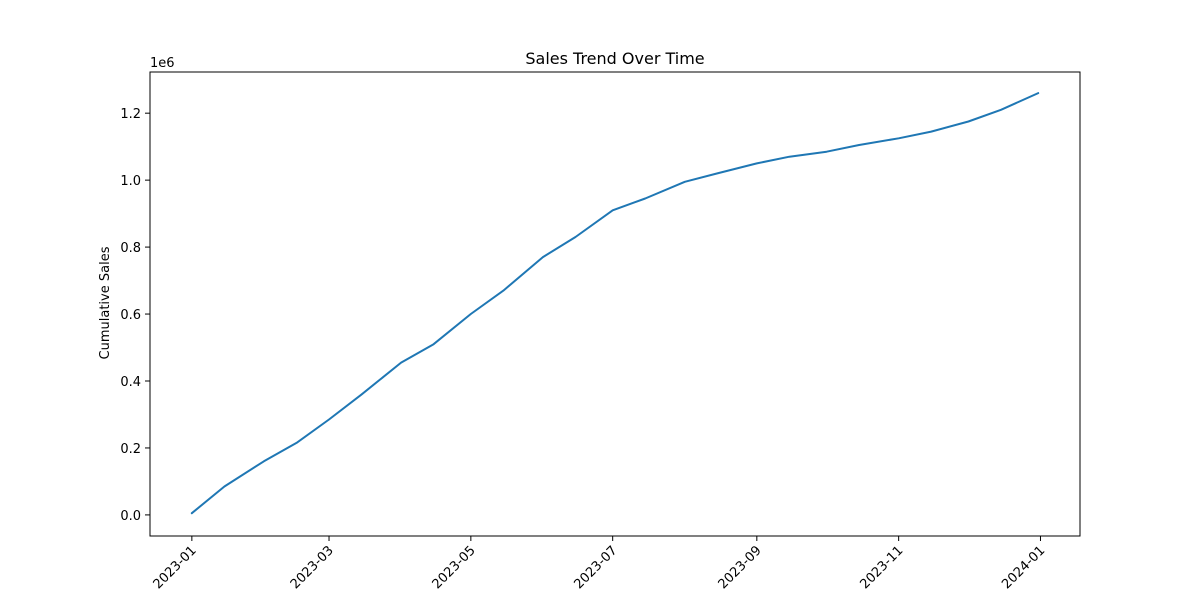 The image size is (1200, 600). What do you see at coordinates (130, 449) in the screenshot?
I see `y-tick-label: 0.2` at bounding box center [130, 449].